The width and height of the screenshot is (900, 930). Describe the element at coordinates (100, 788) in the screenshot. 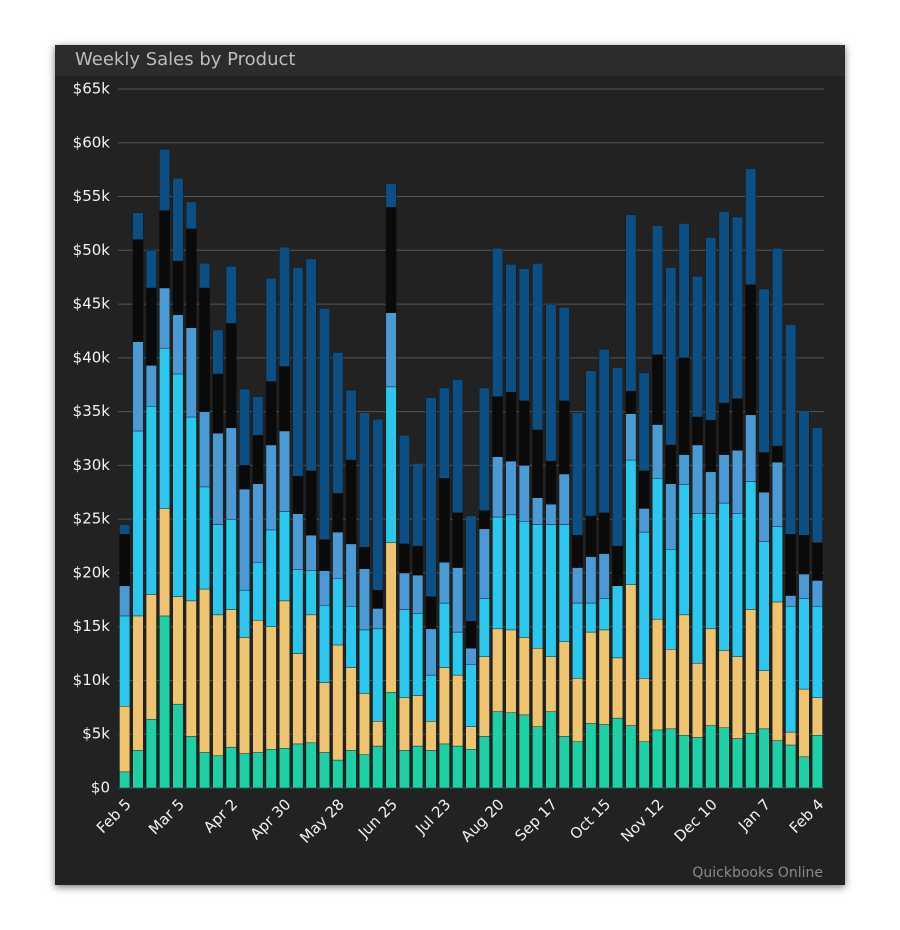

I see `y-tick-label: $0` at that location.